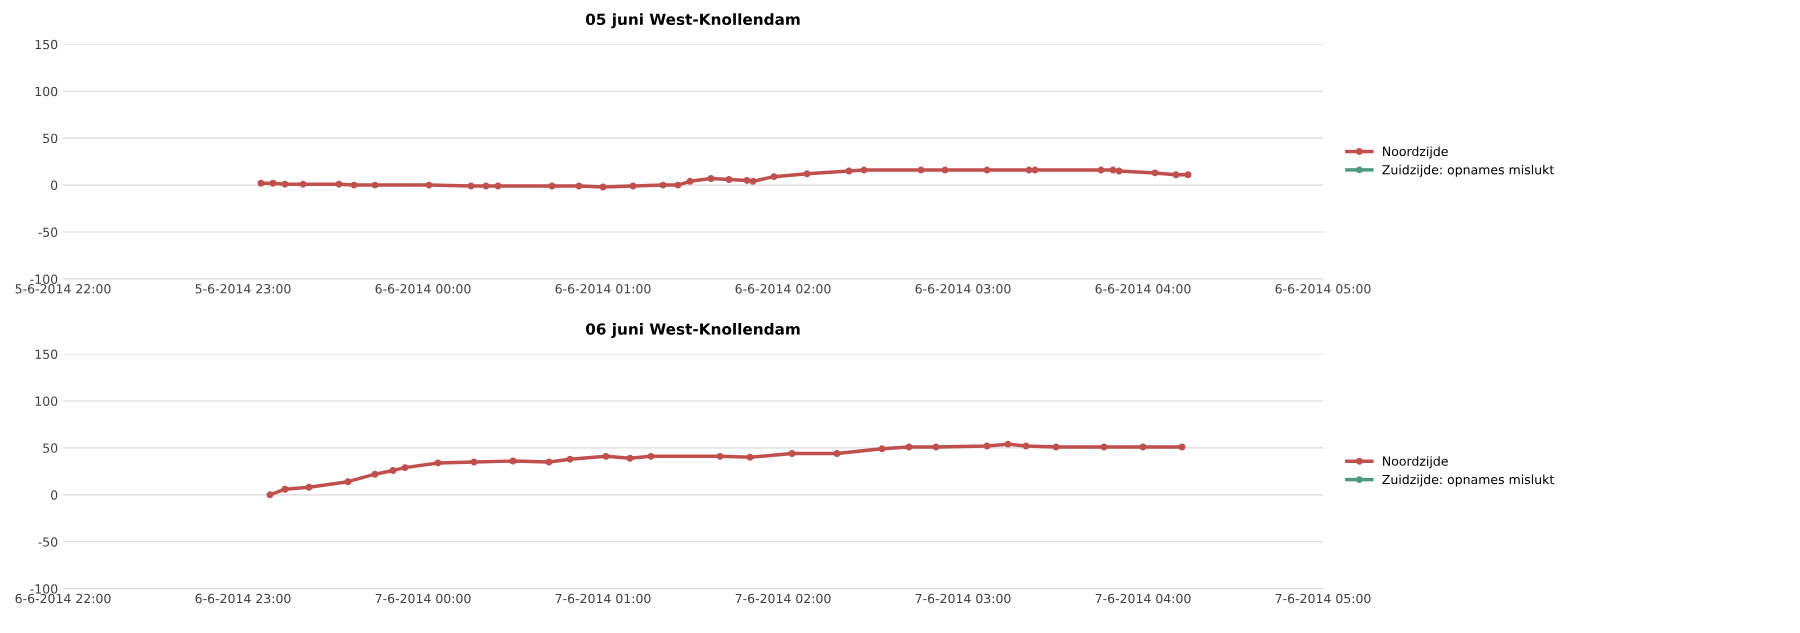  Describe the element at coordinates (1143, 598) in the screenshot. I see `x-tick-label: 7-6-2014 04:00` at that location.